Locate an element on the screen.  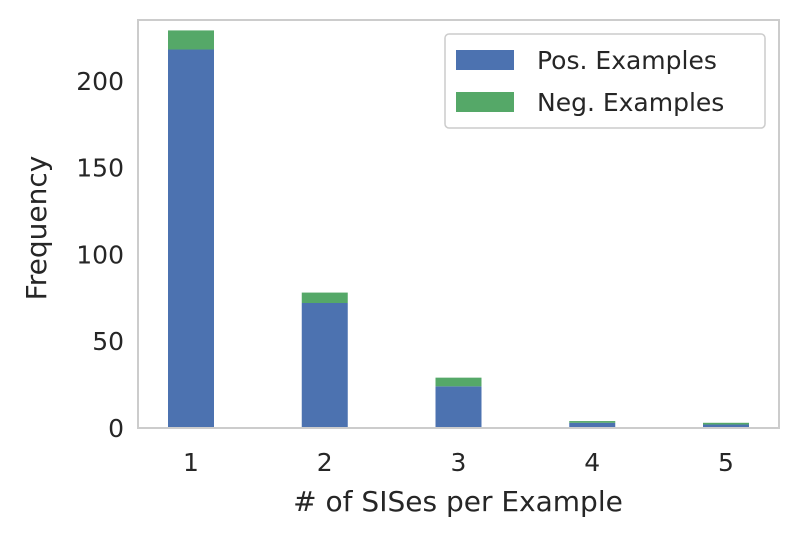
legend-label-neg: Neg. Examples is located at coordinates (630, 102).